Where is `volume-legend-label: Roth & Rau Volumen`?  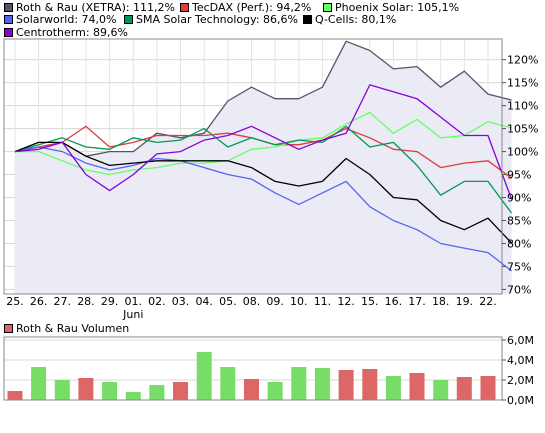 volume-legend-label: Roth & Rau Volumen is located at coordinates (73, 328).